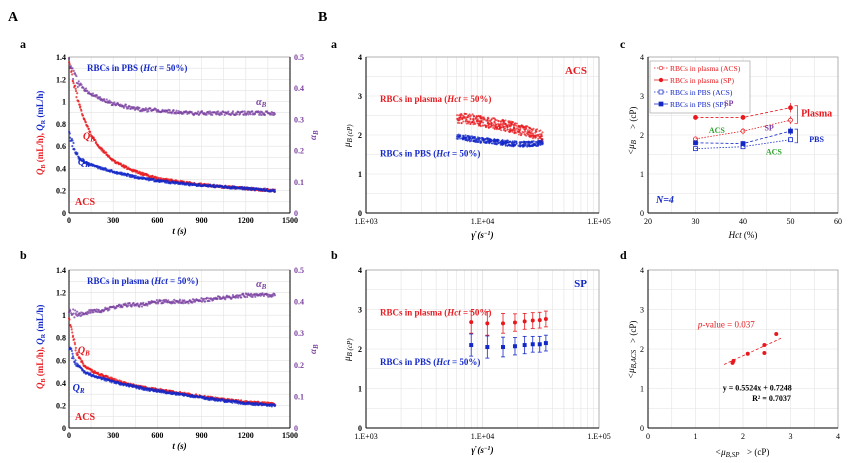 The width and height of the screenshot is (850, 463). Describe the element at coordinates (717, 130) in the screenshot. I see `panel-B-c-annotation-acs-1: ACS` at that location.